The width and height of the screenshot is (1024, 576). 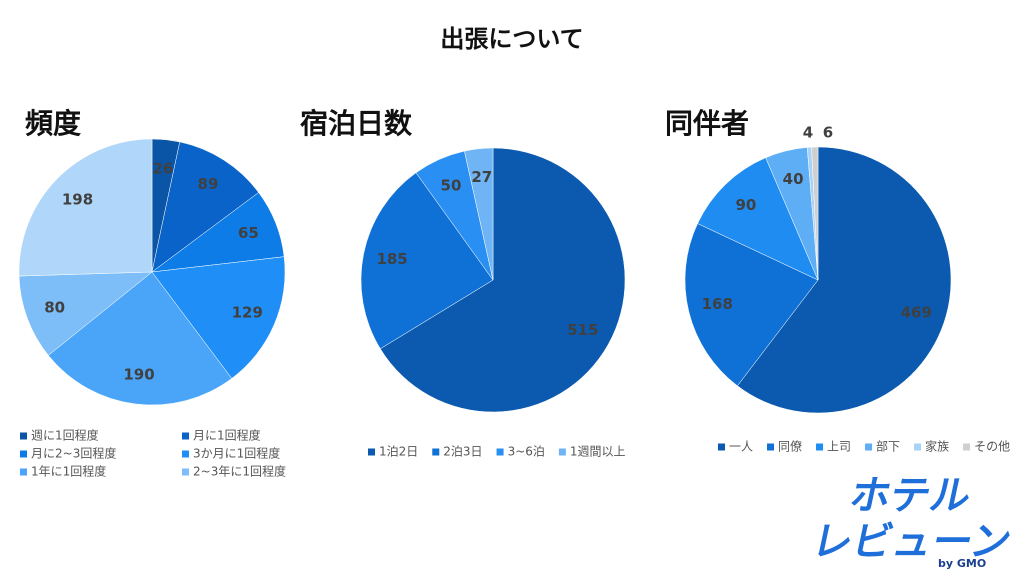 I want to click on data-label: 50, so click(x=451, y=186).